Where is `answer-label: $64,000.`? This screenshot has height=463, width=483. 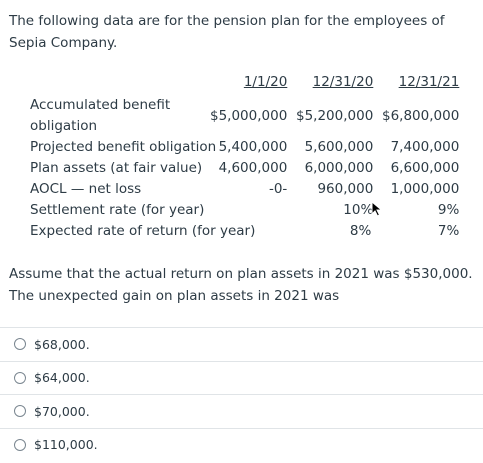
answer-label: $64,000. is located at coordinates (62, 378).